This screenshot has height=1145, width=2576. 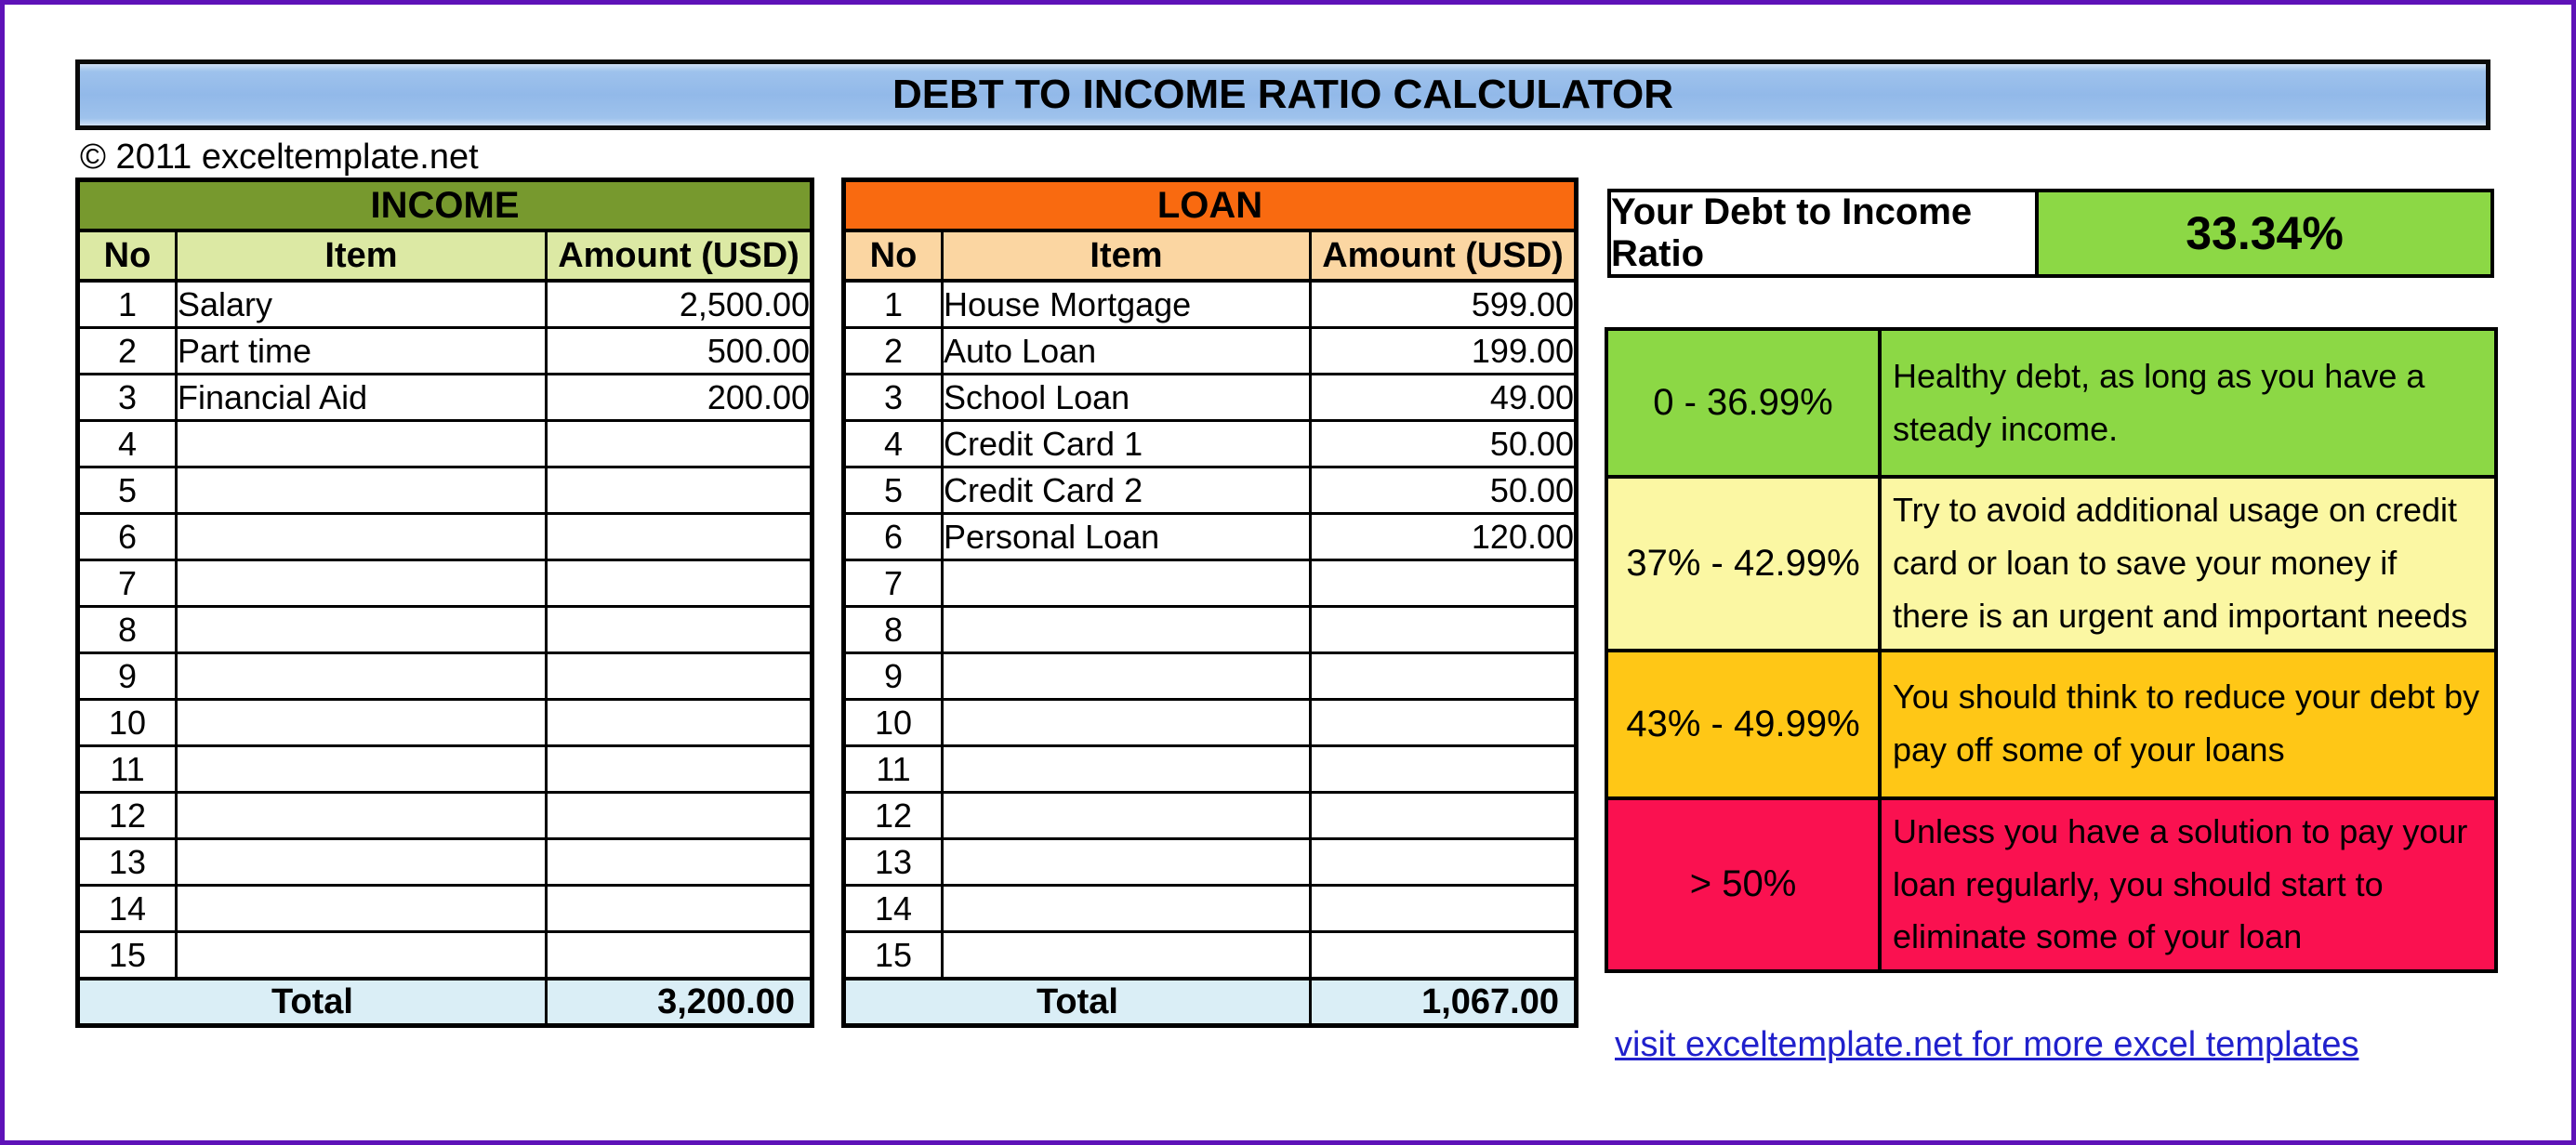 I want to click on income-col-item: Item, so click(x=361, y=256).